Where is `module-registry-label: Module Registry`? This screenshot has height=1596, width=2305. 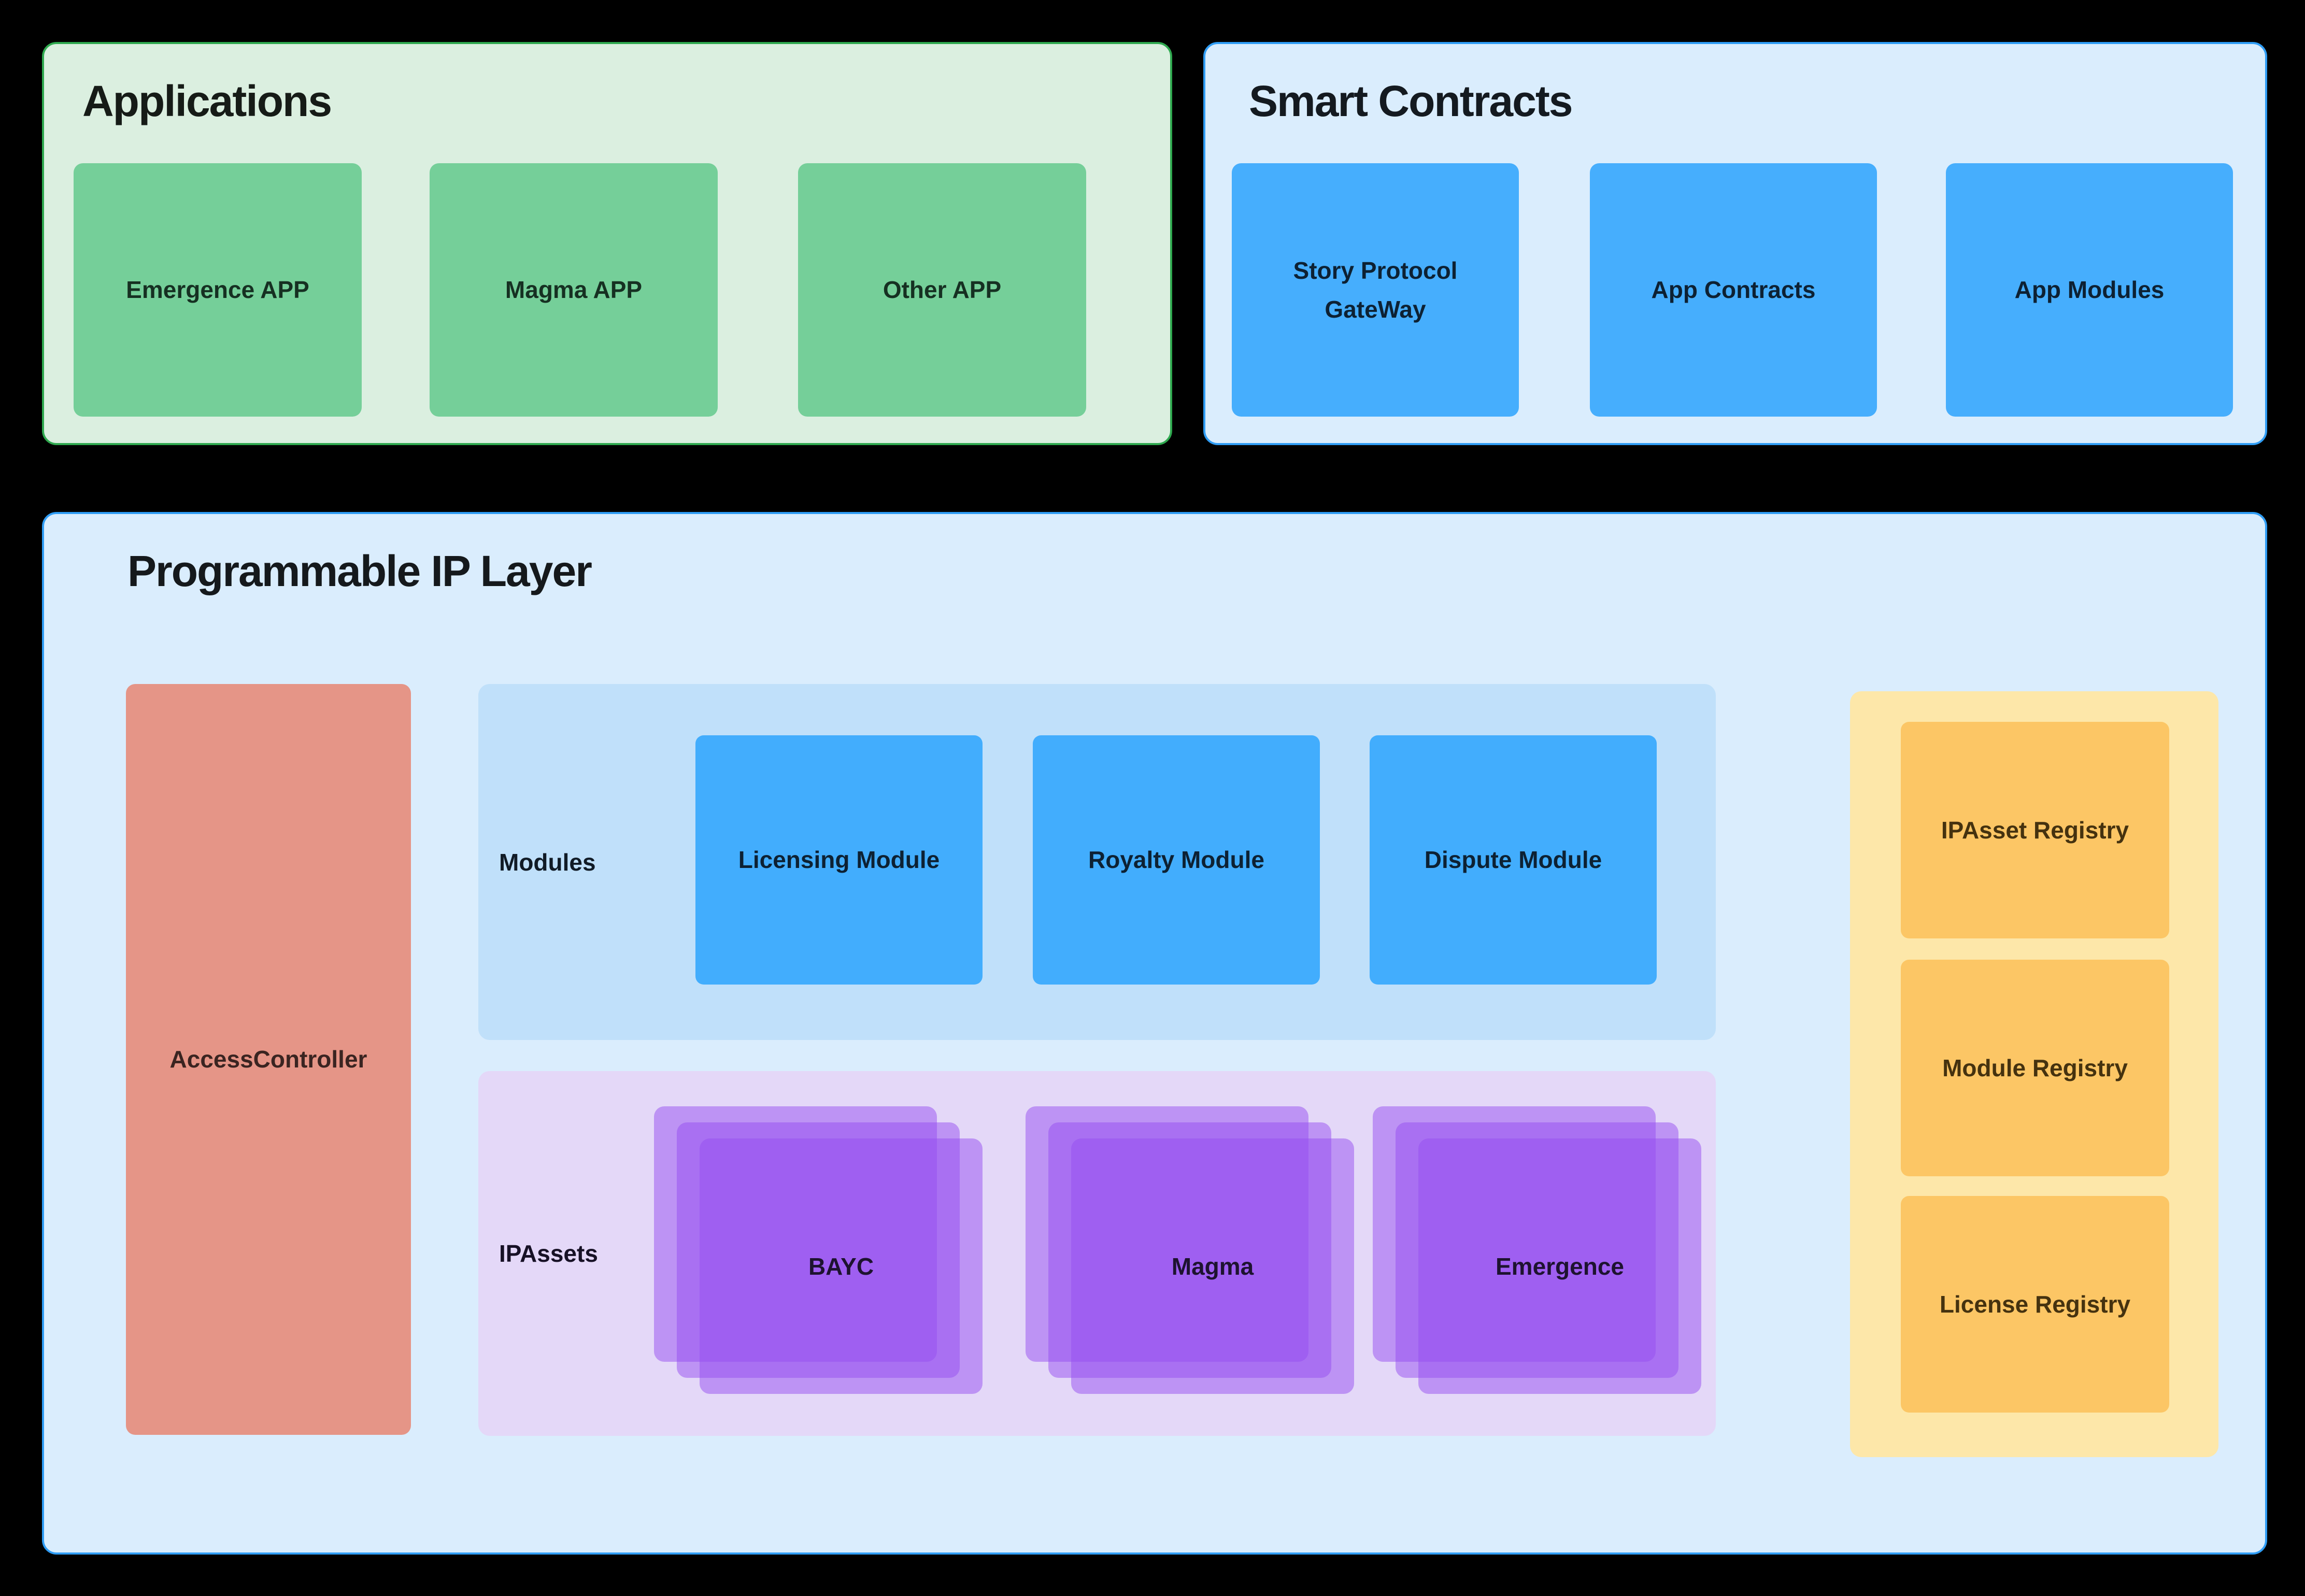 module-registry-label: Module Registry is located at coordinates (2035, 1067).